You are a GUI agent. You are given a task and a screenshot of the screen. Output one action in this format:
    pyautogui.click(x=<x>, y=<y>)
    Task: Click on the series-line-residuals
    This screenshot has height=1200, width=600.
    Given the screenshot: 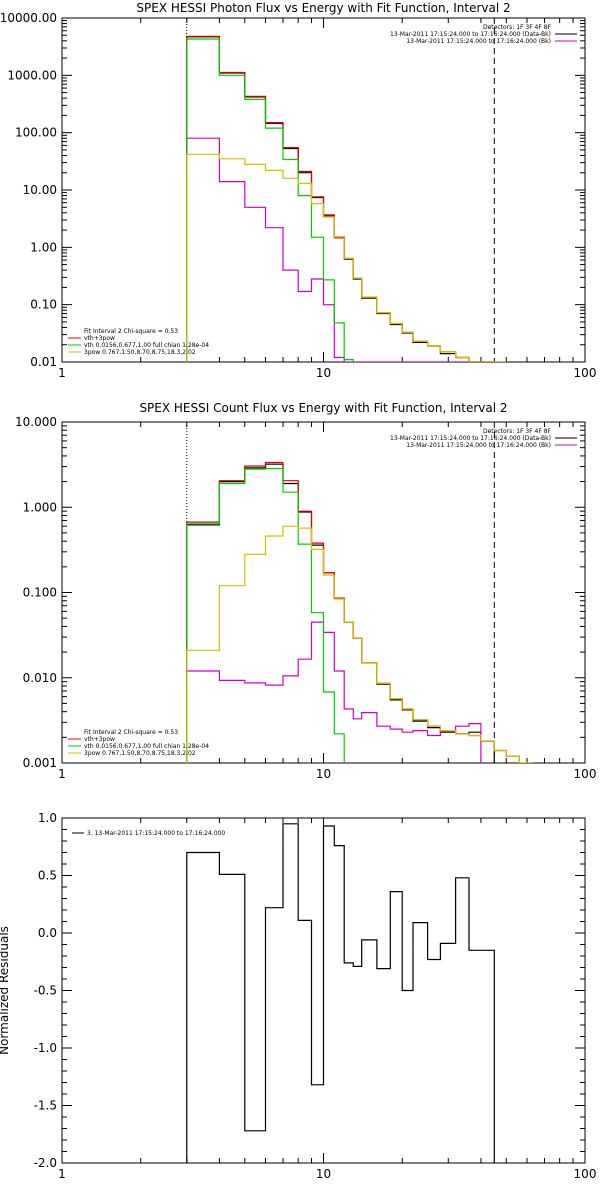 What is the action you would take?
    pyautogui.click(x=340, y=993)
    